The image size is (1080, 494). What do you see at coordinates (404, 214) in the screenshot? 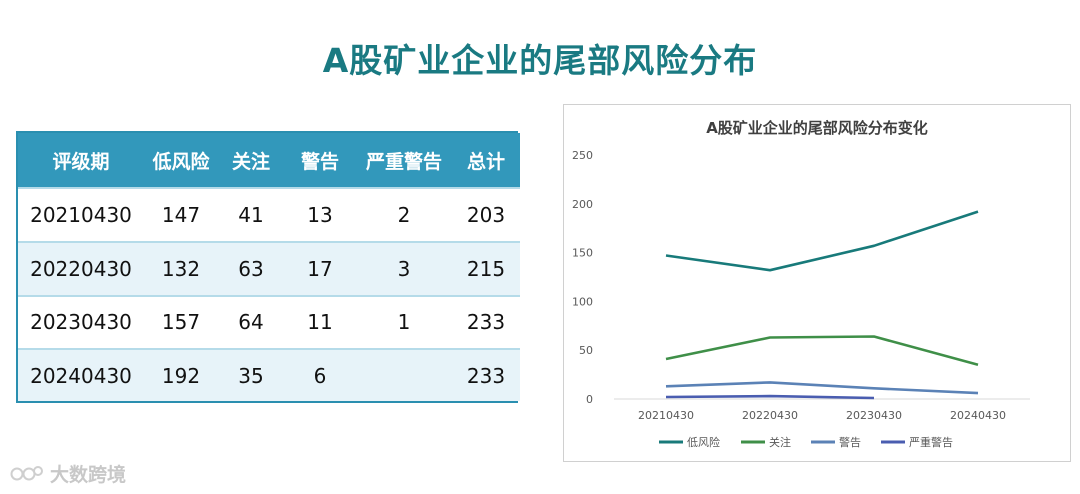
I see `table-cell: 2` at bounding box center [404, 214].